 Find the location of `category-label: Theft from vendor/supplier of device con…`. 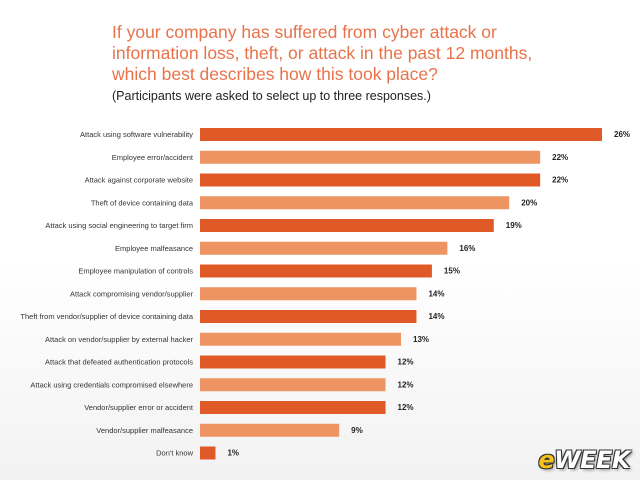

category-label: Theft from vendor/supplier of device con… is located at coordinates (106, 316).